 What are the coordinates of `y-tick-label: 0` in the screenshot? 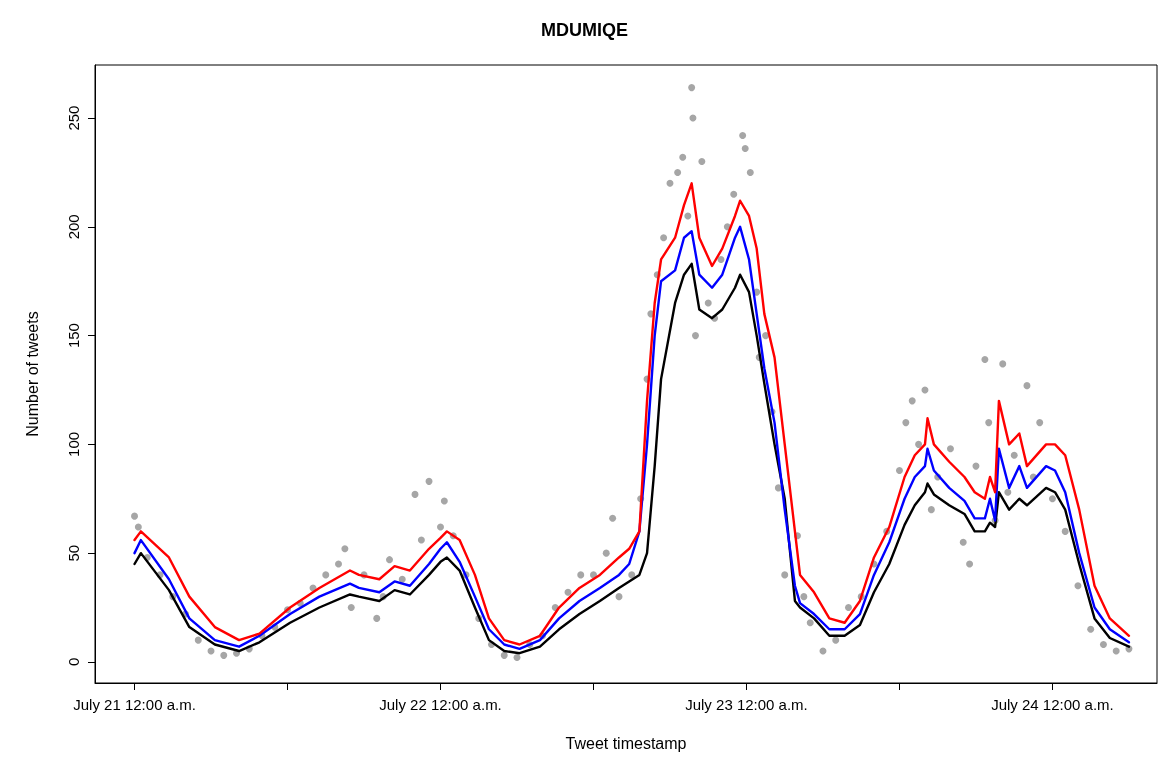 It's located at (73, 662).